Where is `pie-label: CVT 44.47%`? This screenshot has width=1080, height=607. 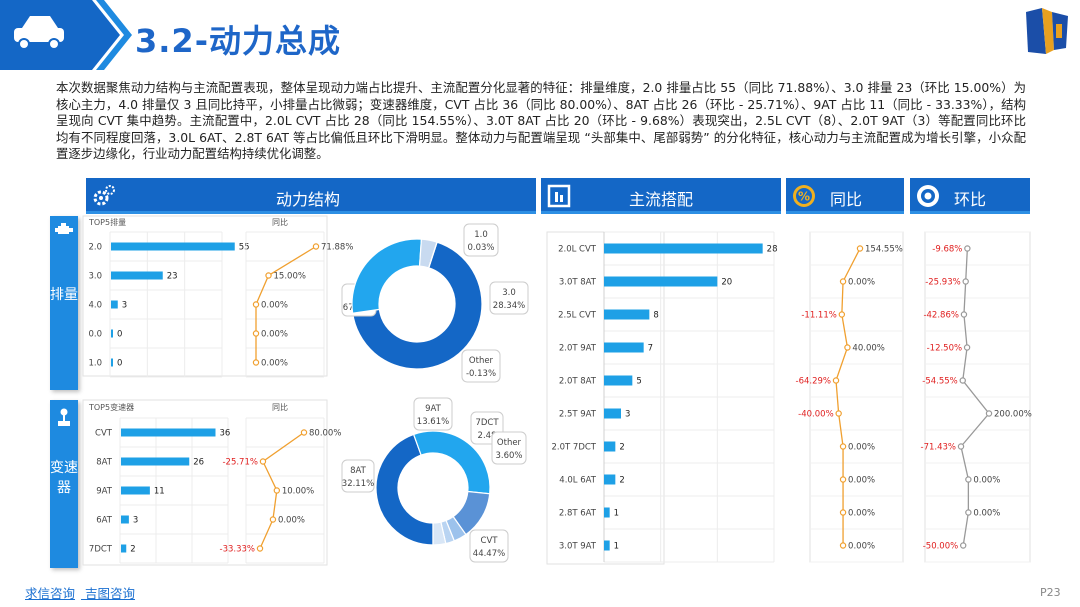 pie-label: CVT 44.47% is located at coordinates (489, 546).